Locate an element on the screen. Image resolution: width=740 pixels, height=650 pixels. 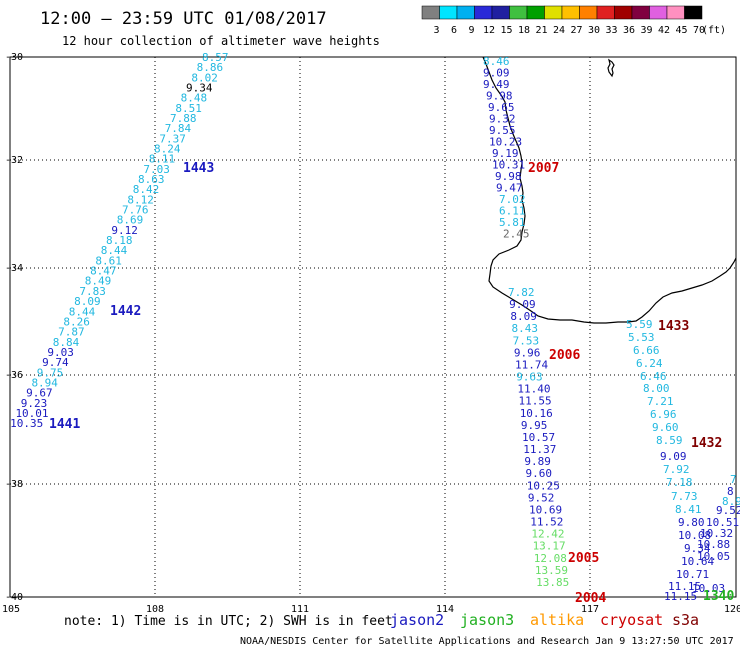
wave-height-value: 8.26 is located at coordinates (76, 321).